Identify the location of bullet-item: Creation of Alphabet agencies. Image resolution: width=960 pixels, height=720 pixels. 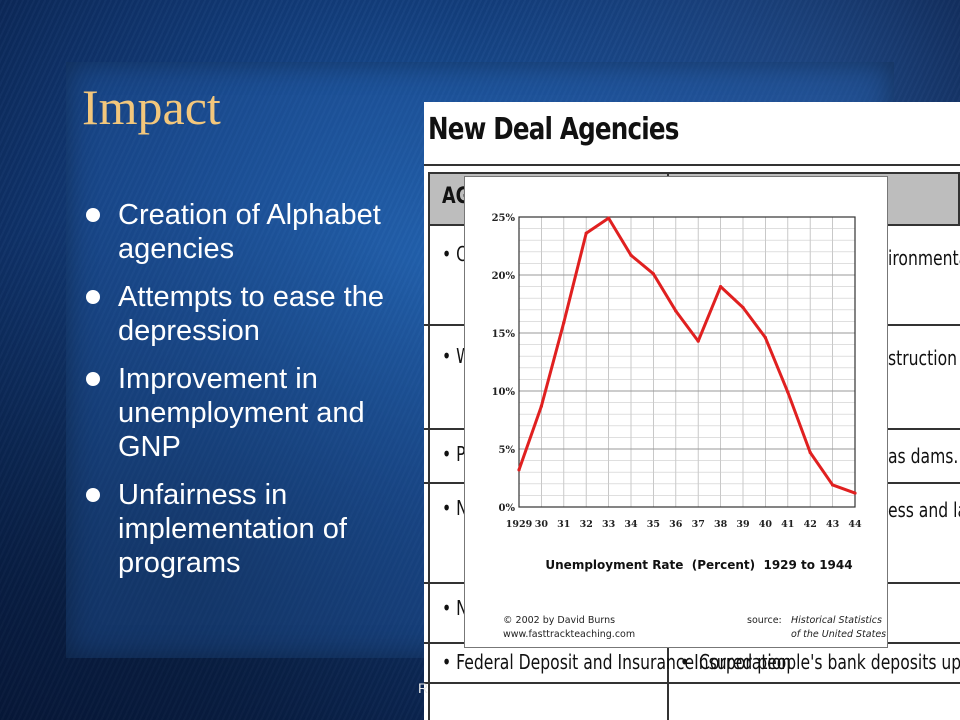
(249, 232).